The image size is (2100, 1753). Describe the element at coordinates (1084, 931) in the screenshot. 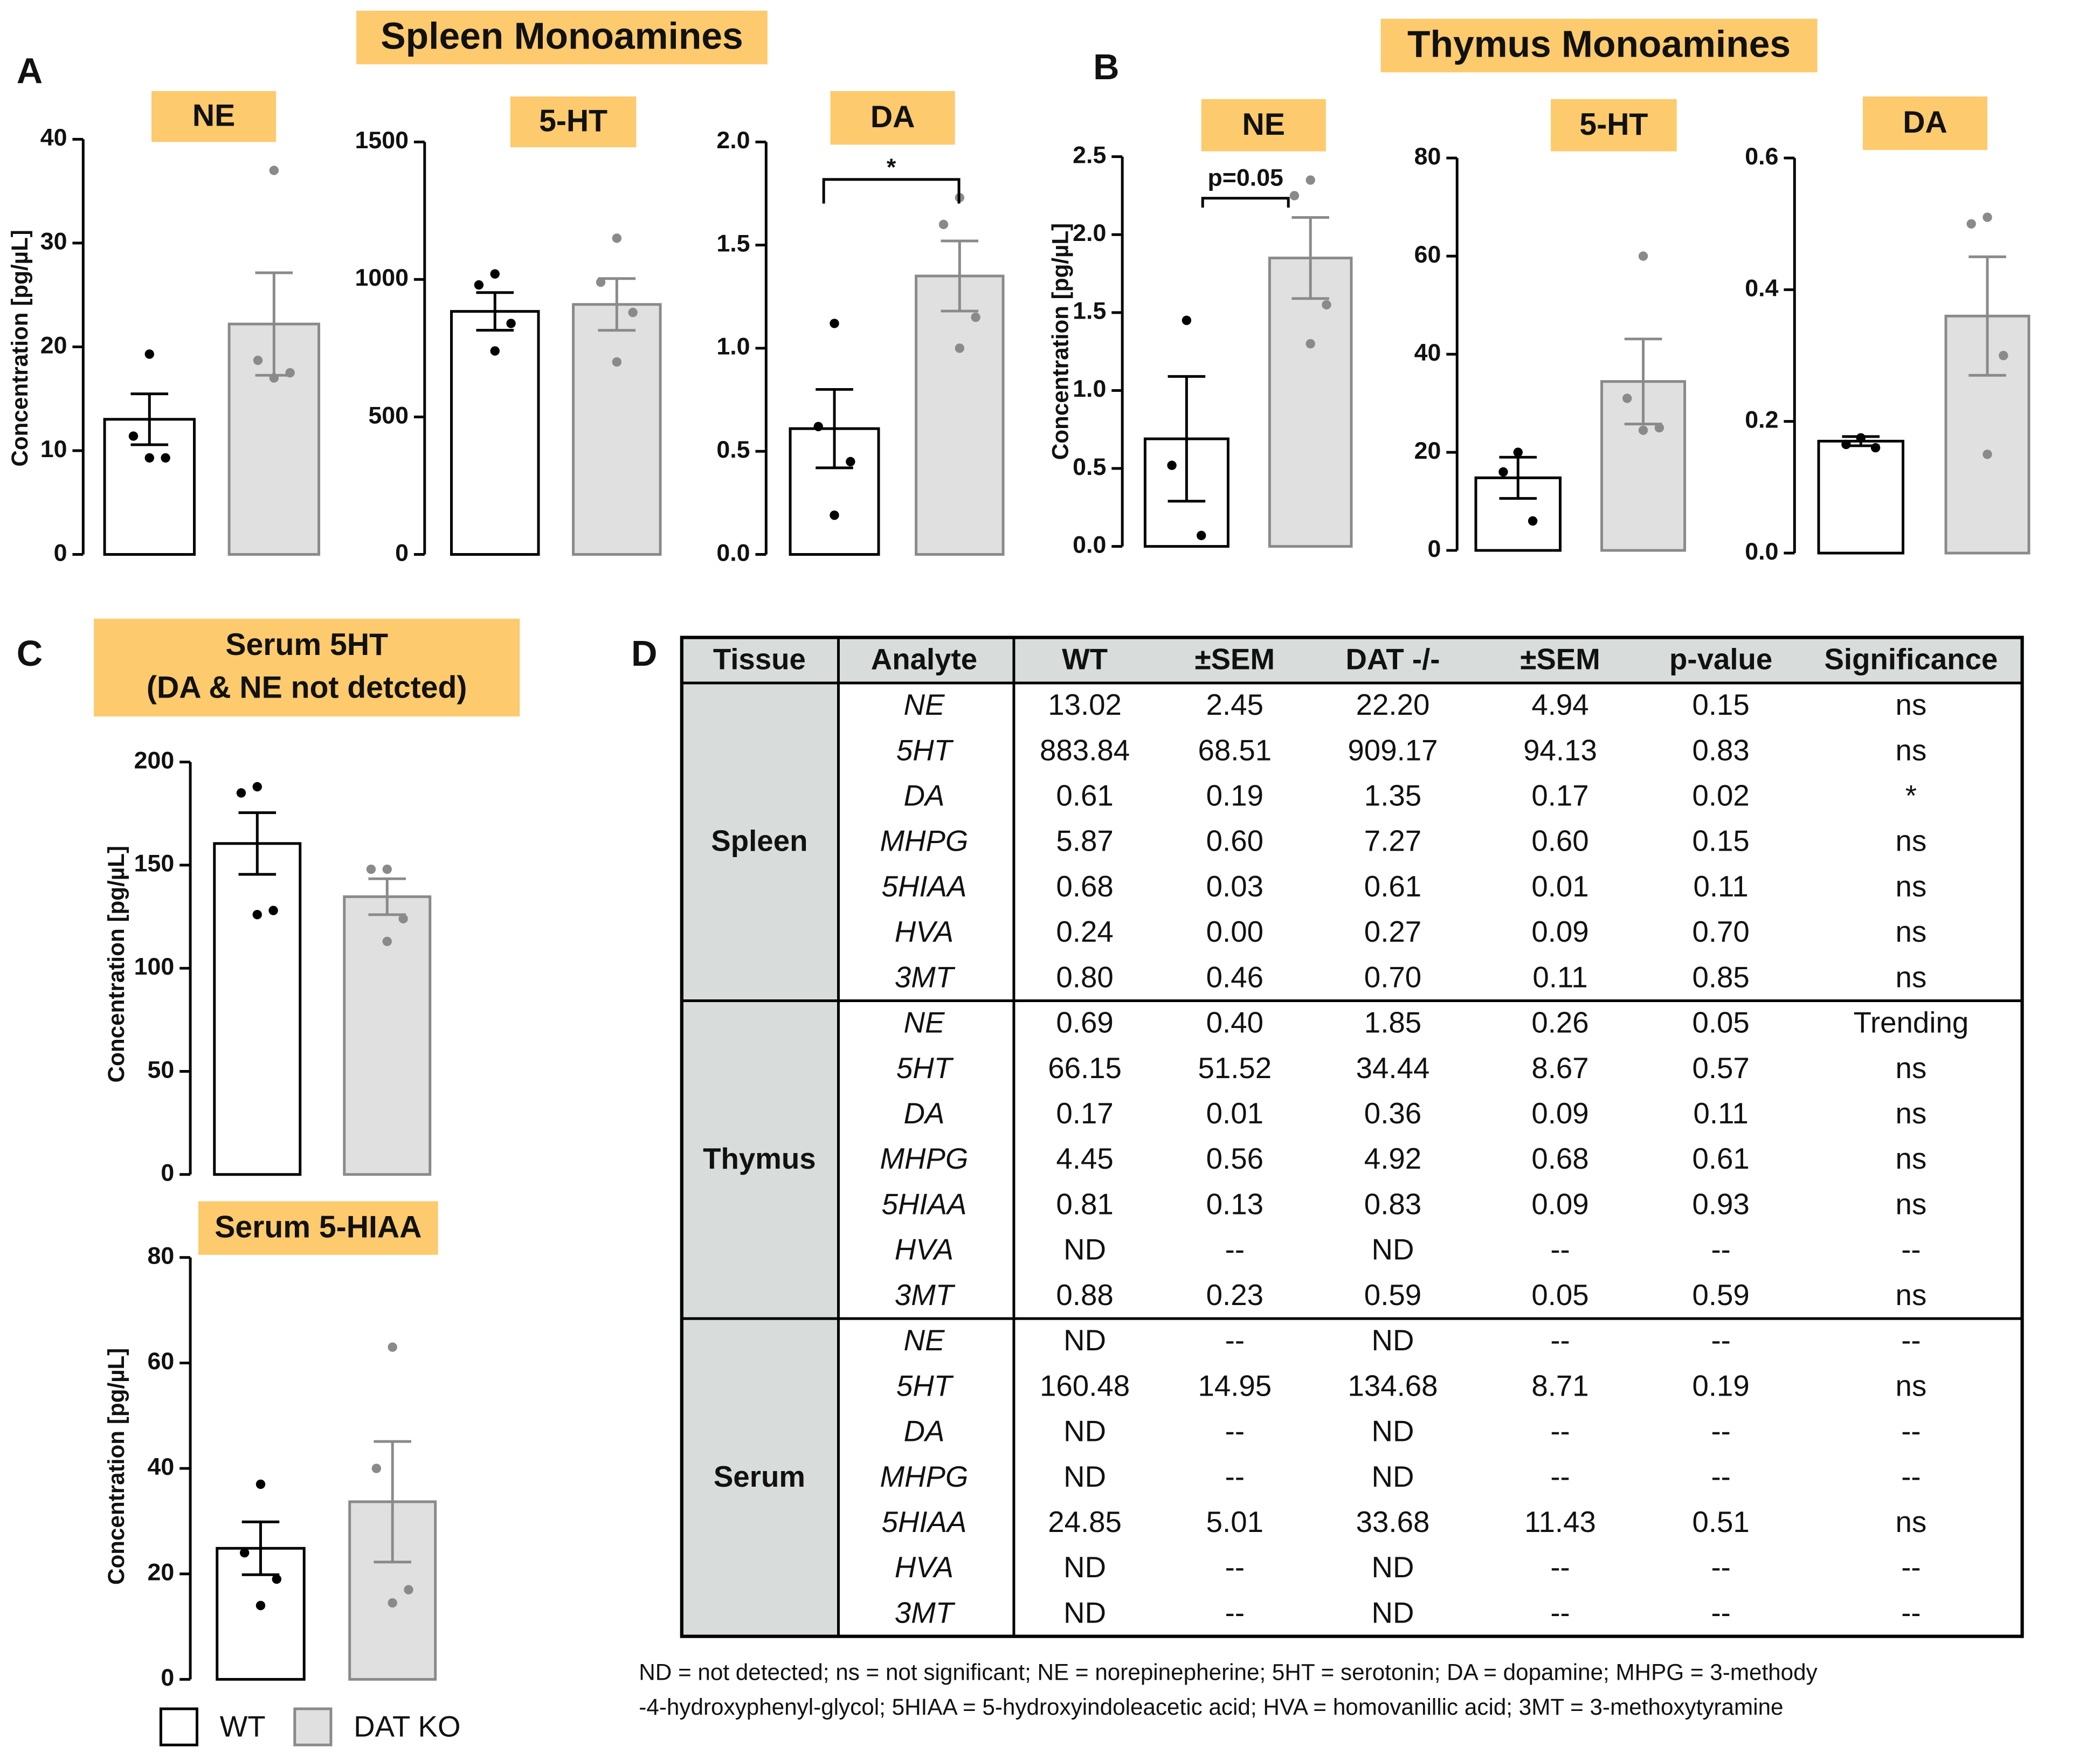

I see `table-cell: 0.24` at that location.